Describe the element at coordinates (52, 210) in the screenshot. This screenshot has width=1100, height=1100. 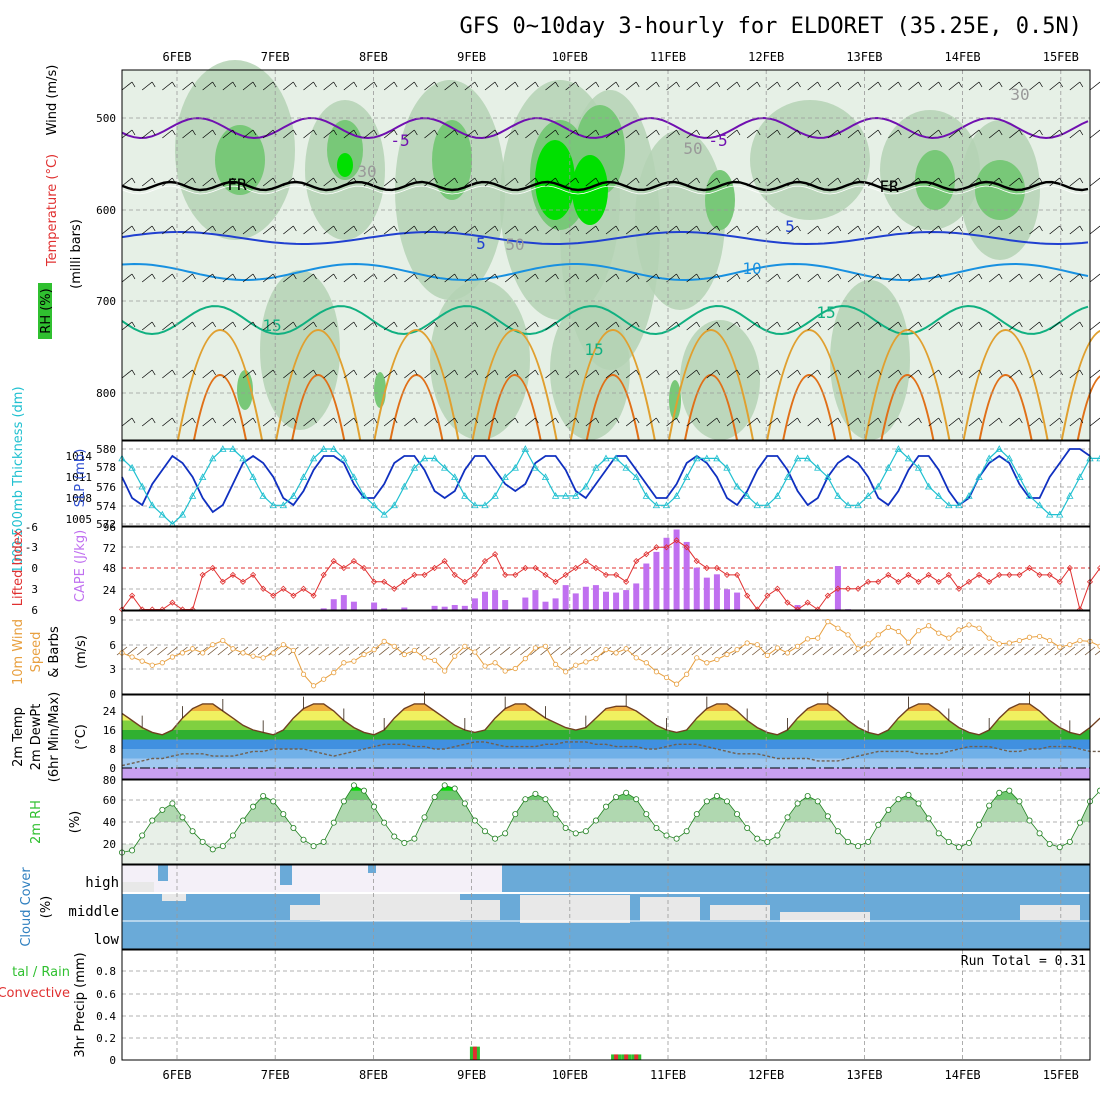
I see `upper-label-temp: Temperature (°C)` at that location.